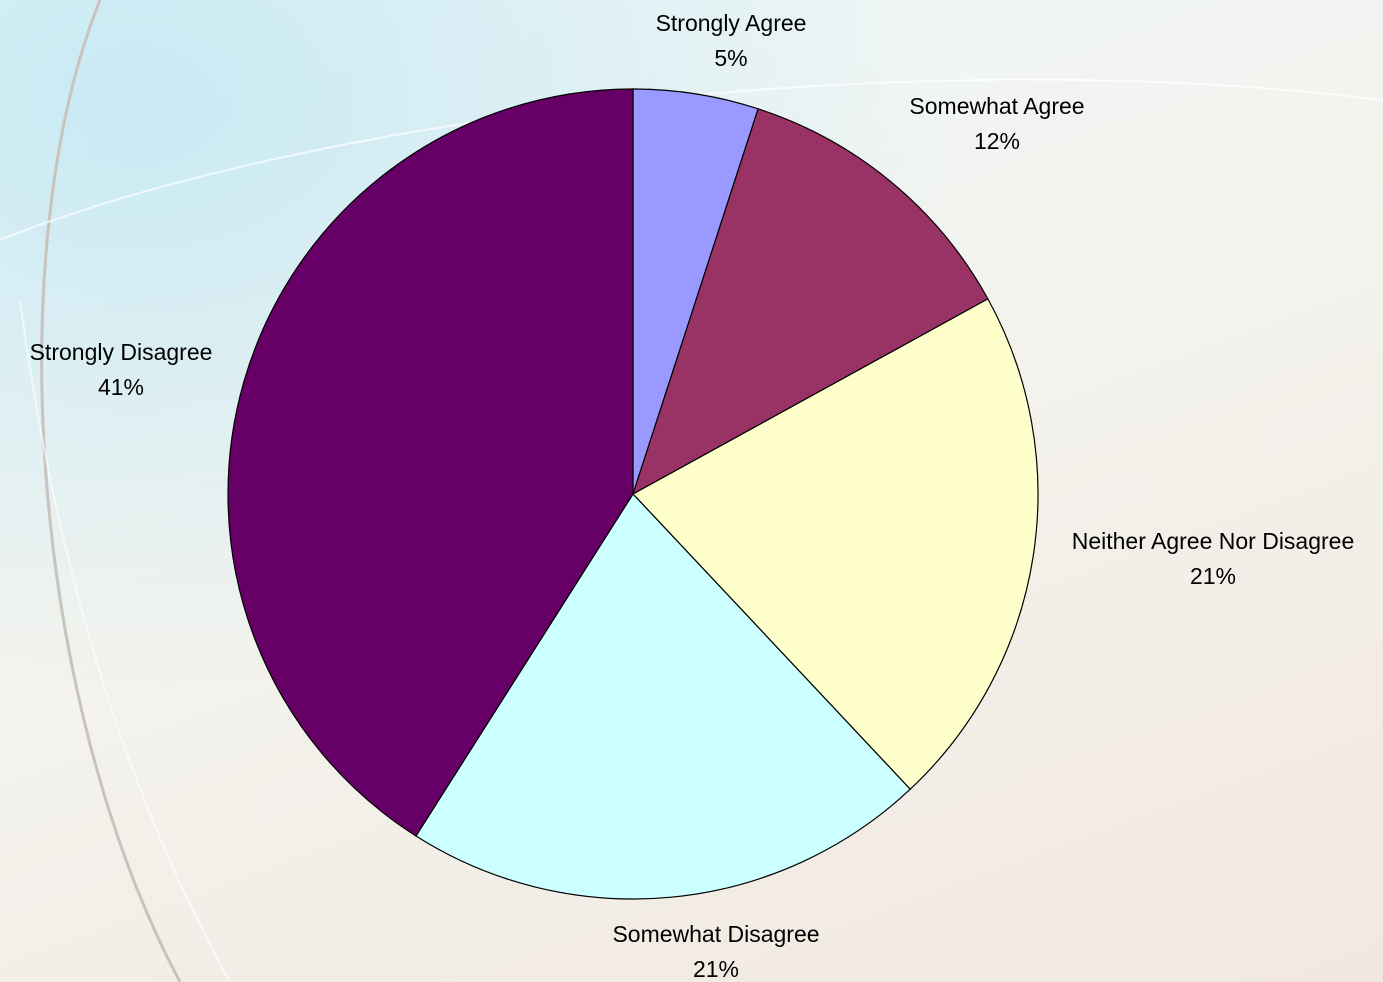 The height and width of the screenshot is (982, 1383). What do you see at coordinates (997, 141) in the screenshot?
I see `slice-value-somewhat-agree: 12%` at bounding box center [997, 141].